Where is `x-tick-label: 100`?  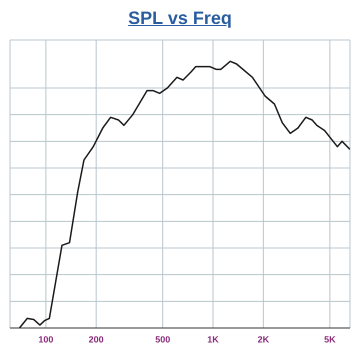 x-tick-label: 100 is located at coordinates (46, 339).